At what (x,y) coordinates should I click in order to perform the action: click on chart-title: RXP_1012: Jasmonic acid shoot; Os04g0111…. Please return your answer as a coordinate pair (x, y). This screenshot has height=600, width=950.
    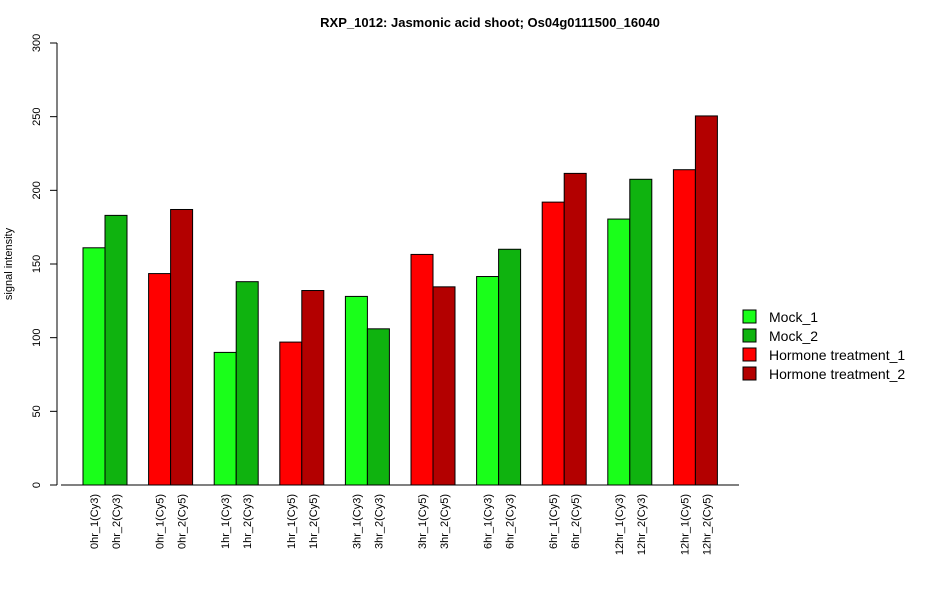
    Looking at the image, I should click on (490, 22).